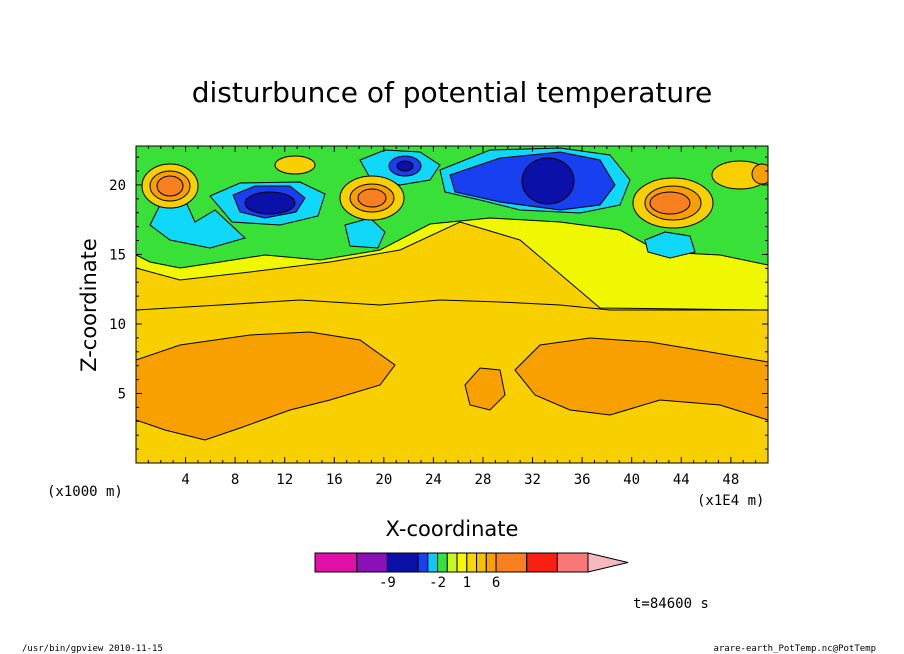 This screenshot has height=654, width=904. Describe the element at coordinates (117, 325) in the screenshot. I see `y-tick-label: 10` at that location.